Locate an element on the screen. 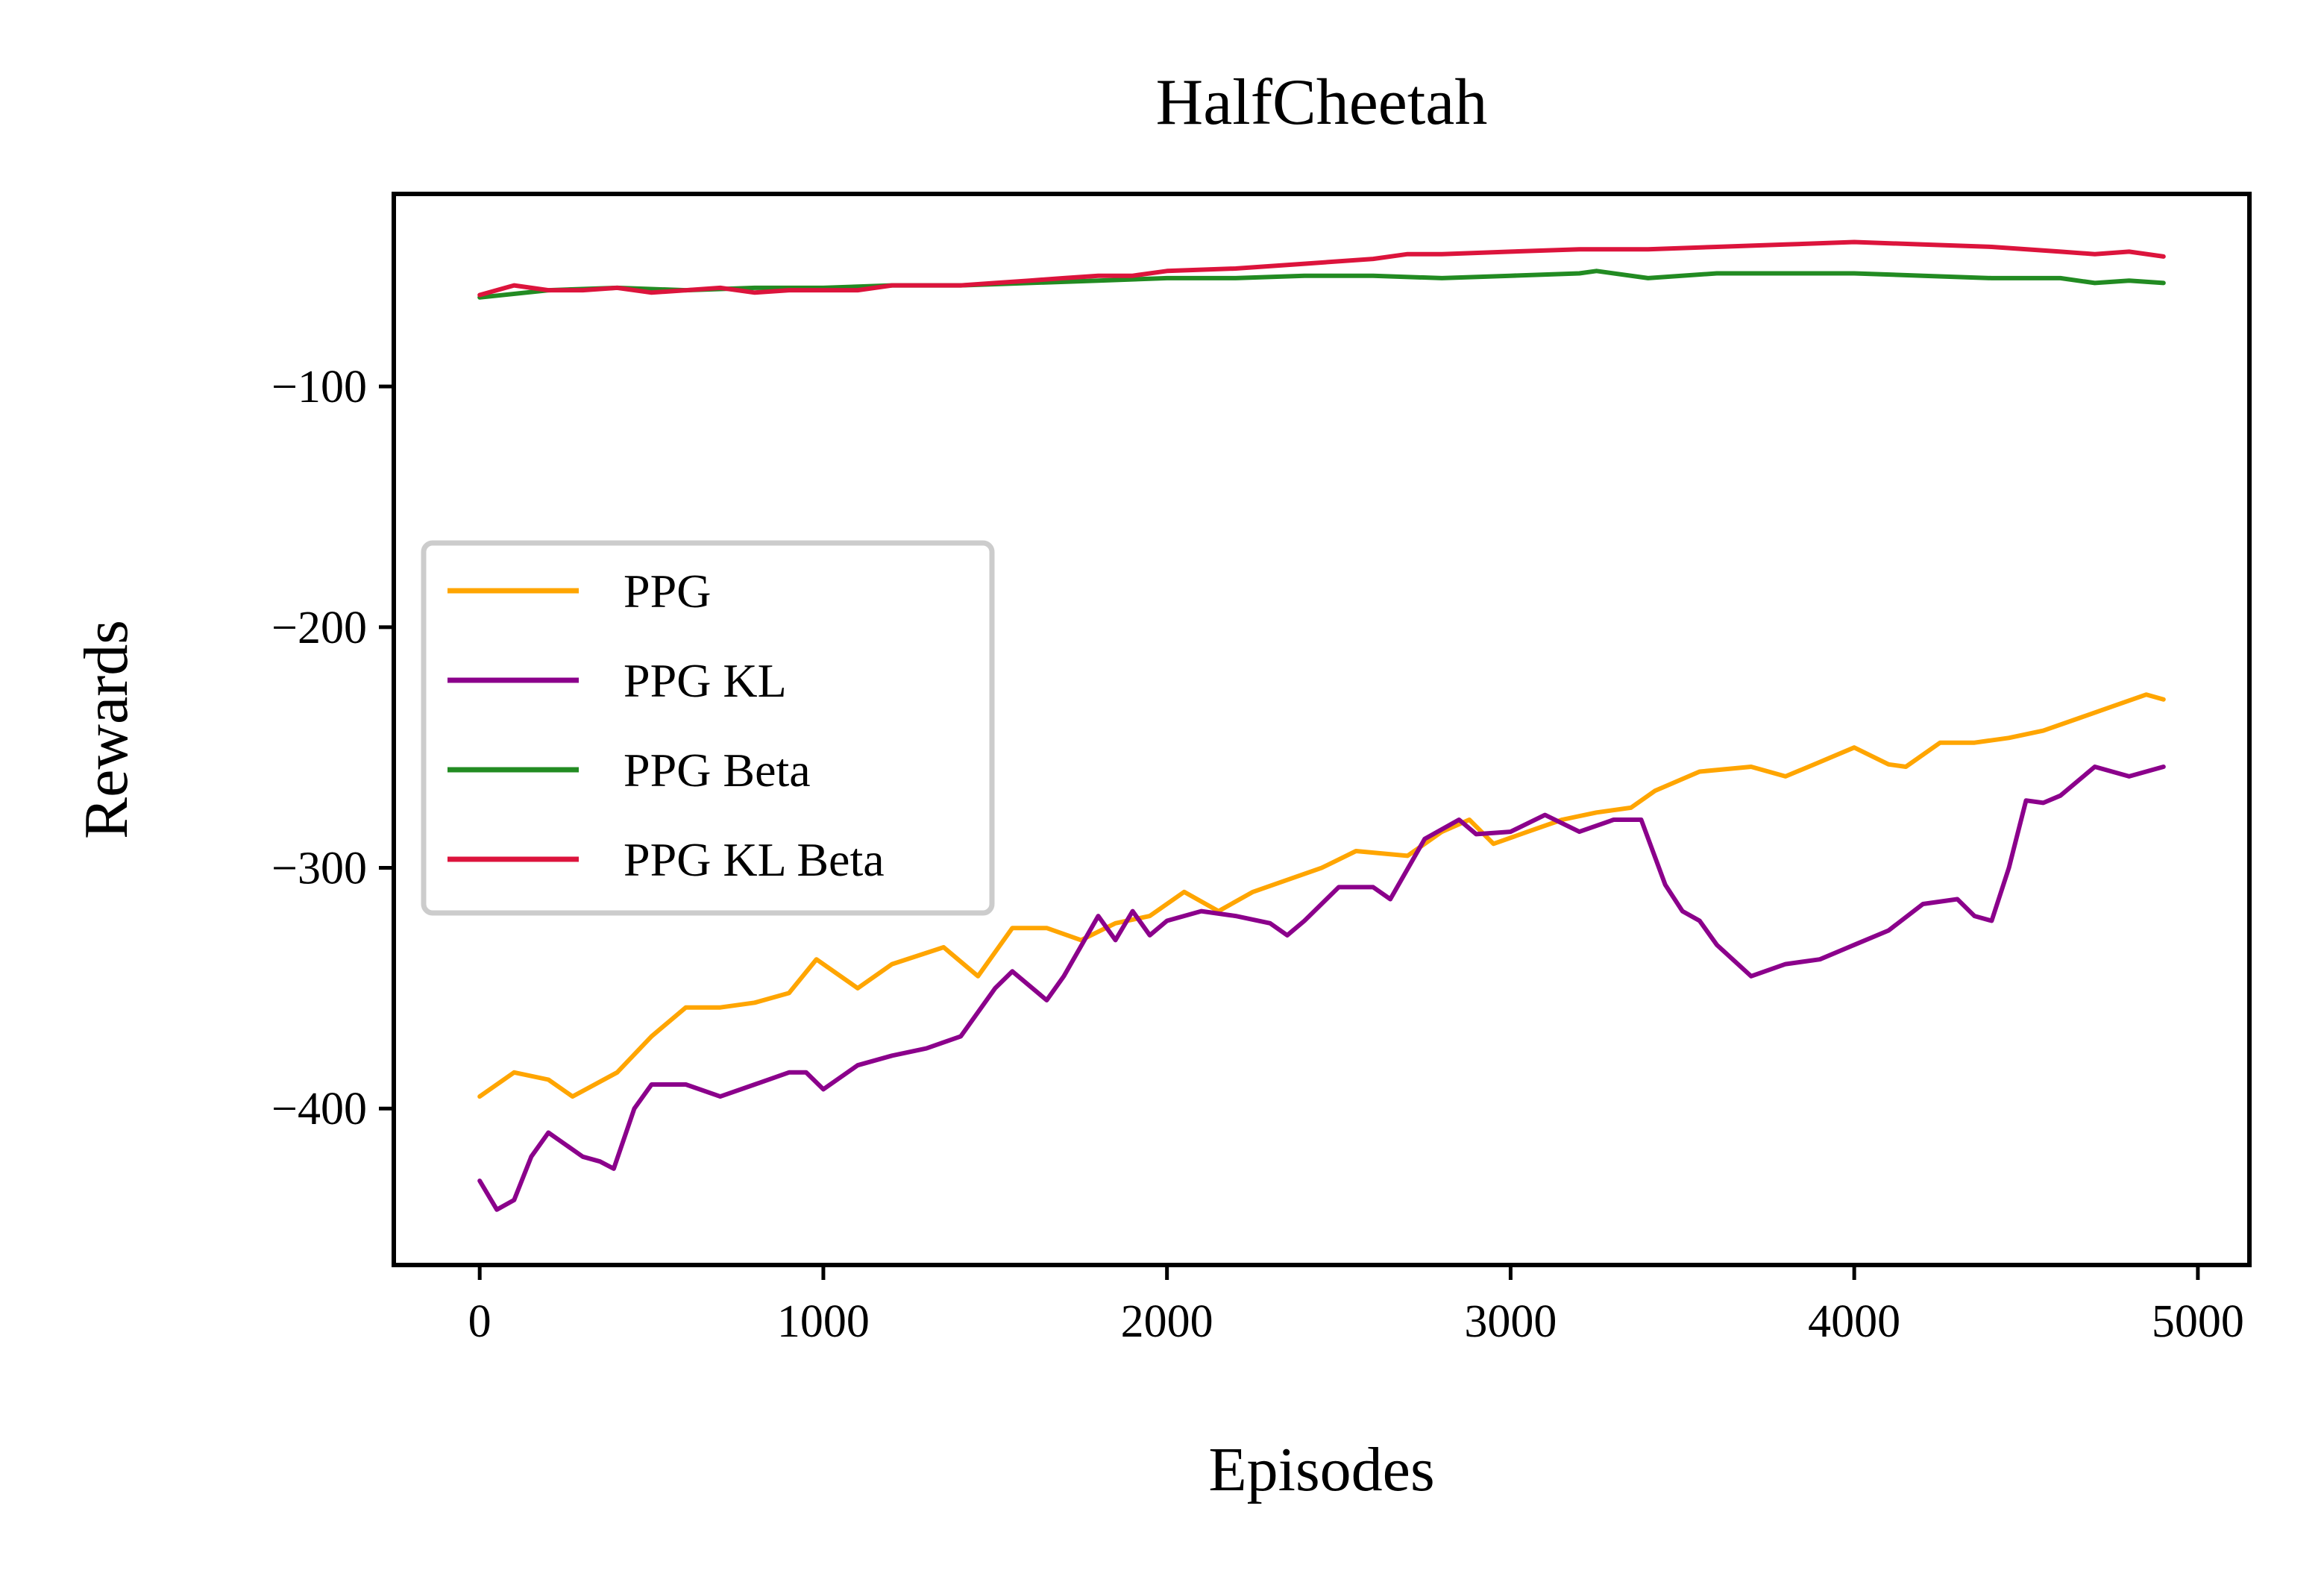 The height and width of the screenshot is (1582, 2324). y-axis-label: Rewards is located at coordinates (107, 729).